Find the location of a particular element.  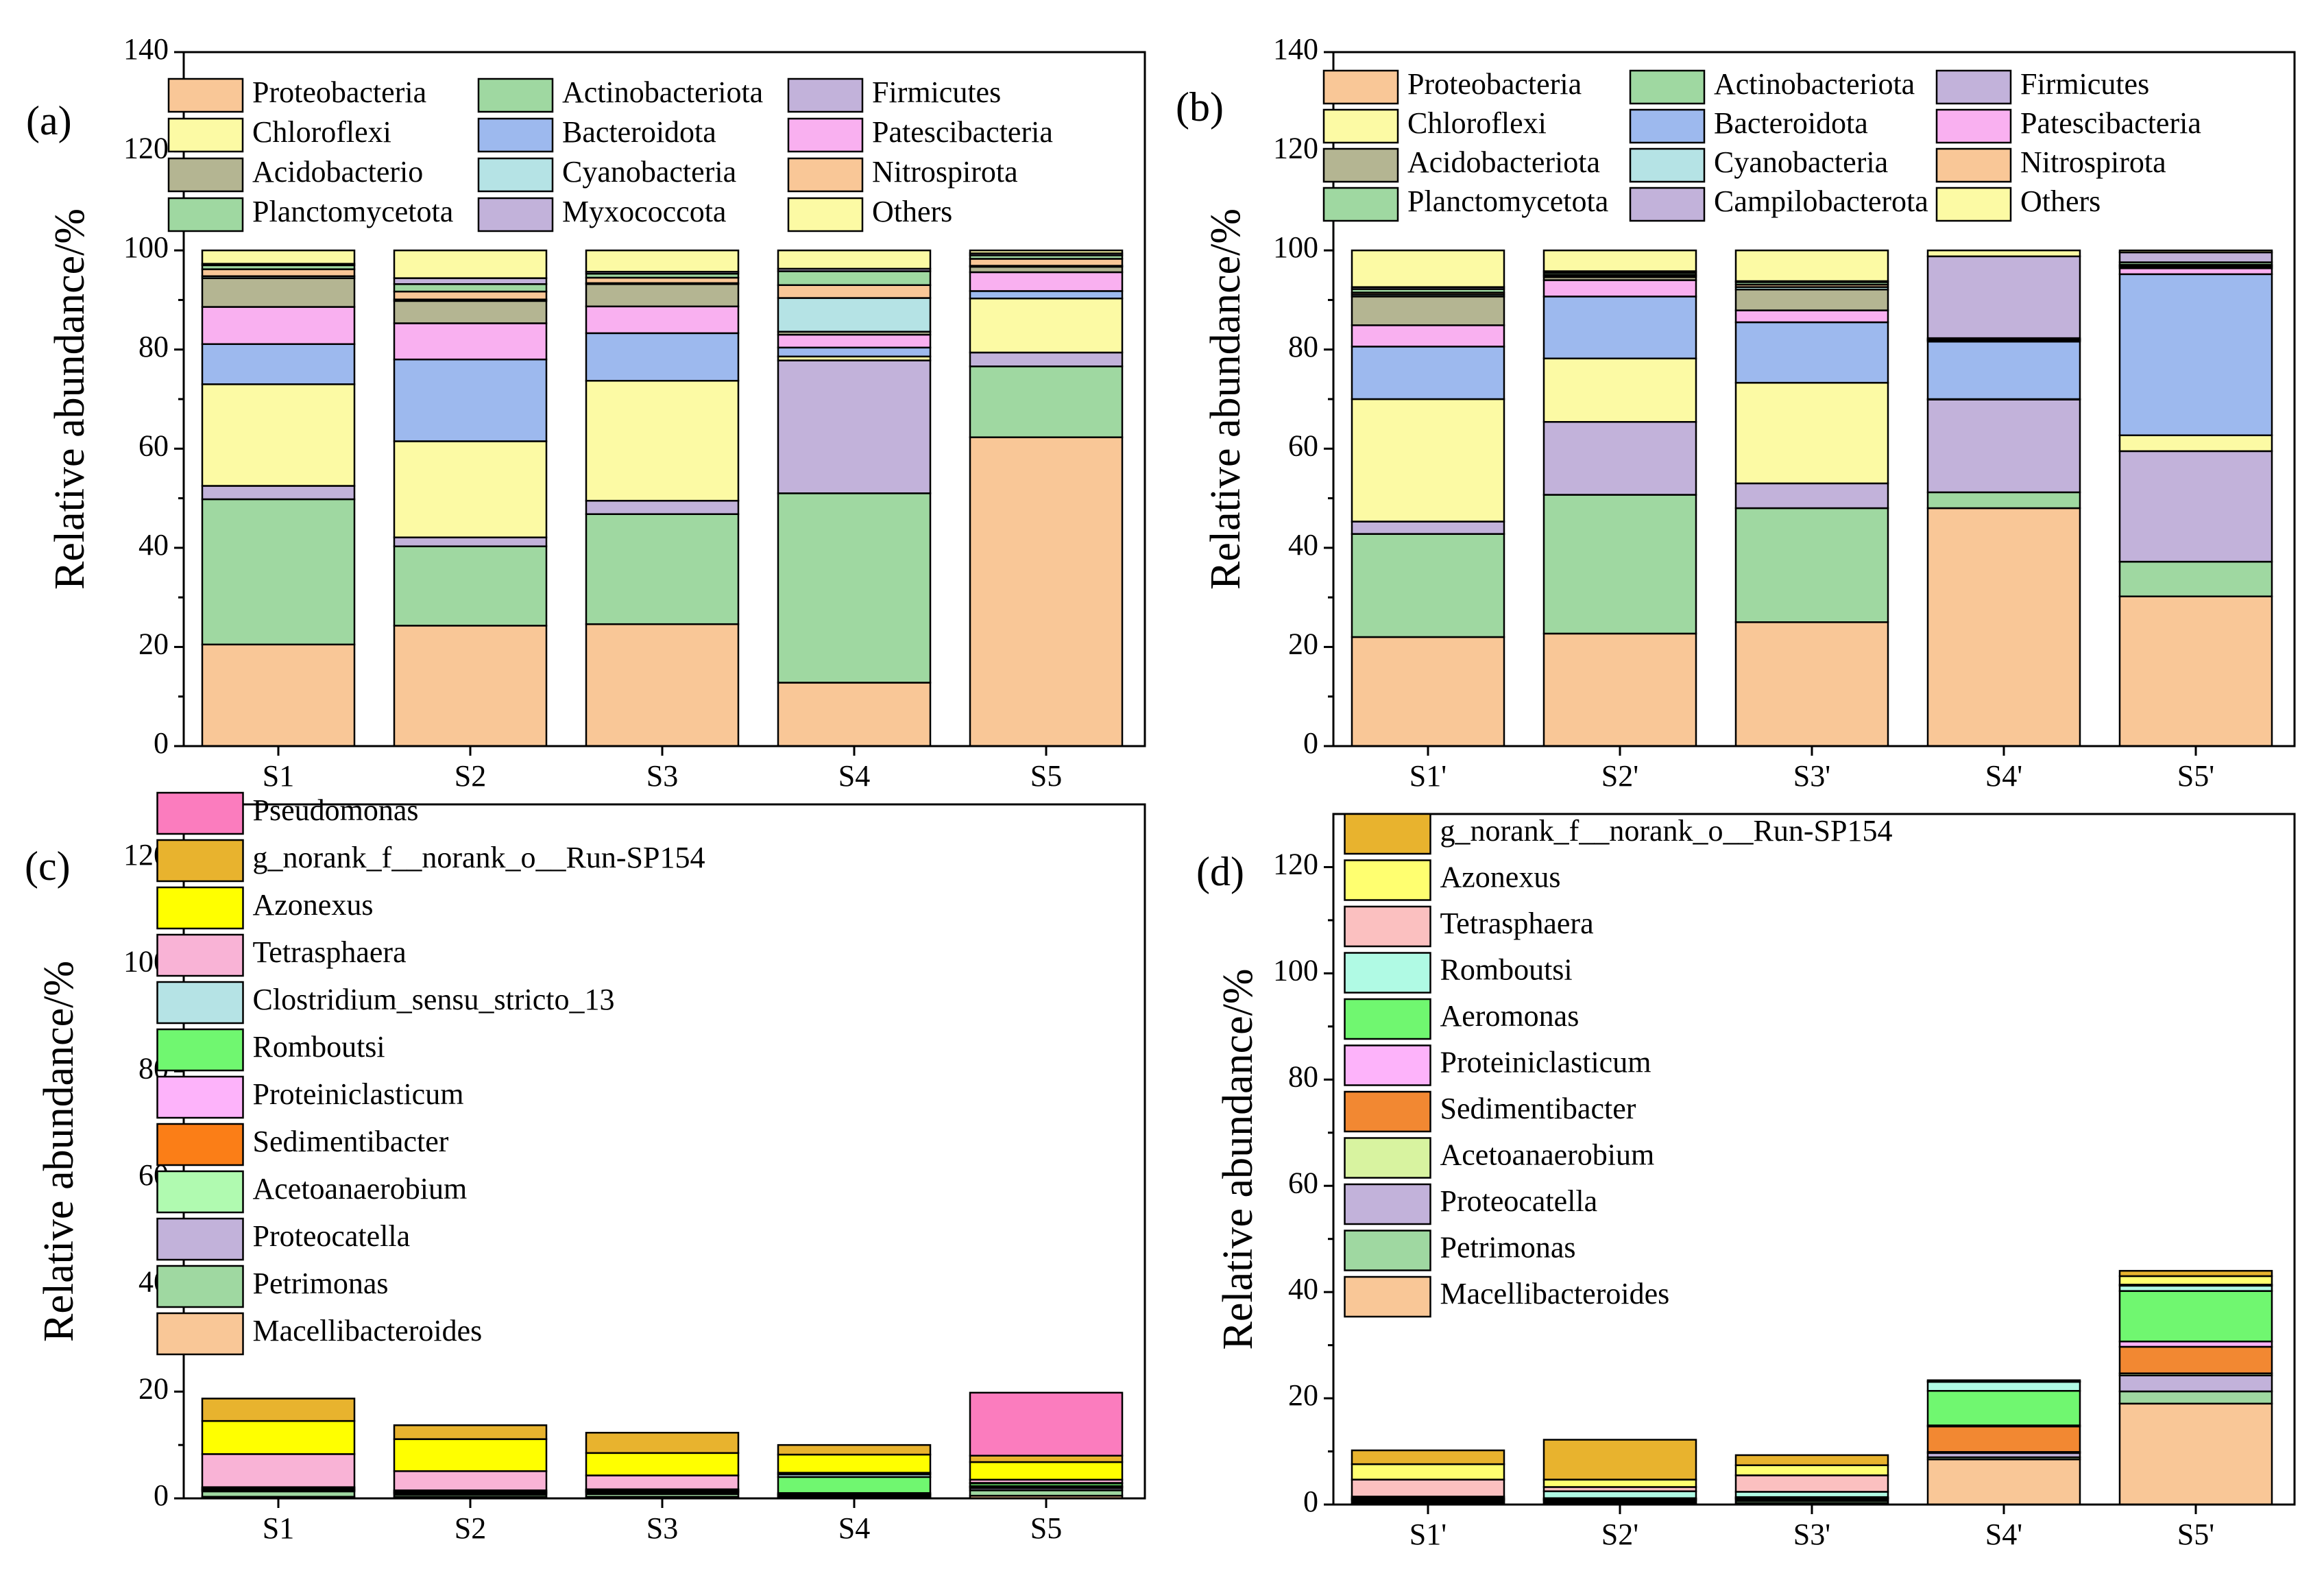

legend-label: Actinobacteriota is located at coordinates (662, 92).